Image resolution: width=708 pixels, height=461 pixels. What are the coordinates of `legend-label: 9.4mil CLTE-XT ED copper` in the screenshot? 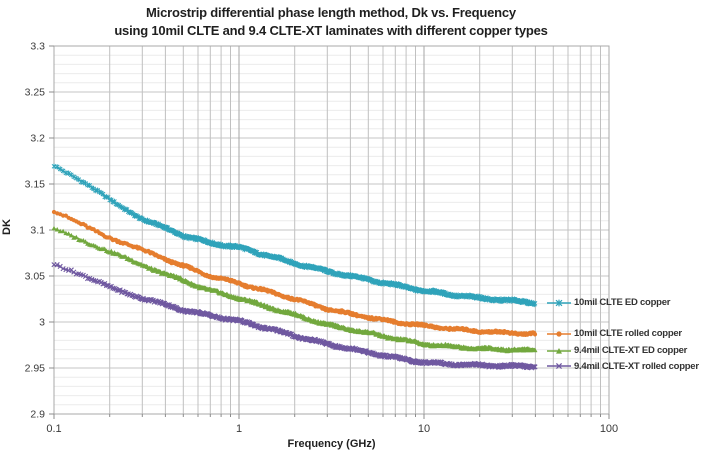 It's located at (631, 351).